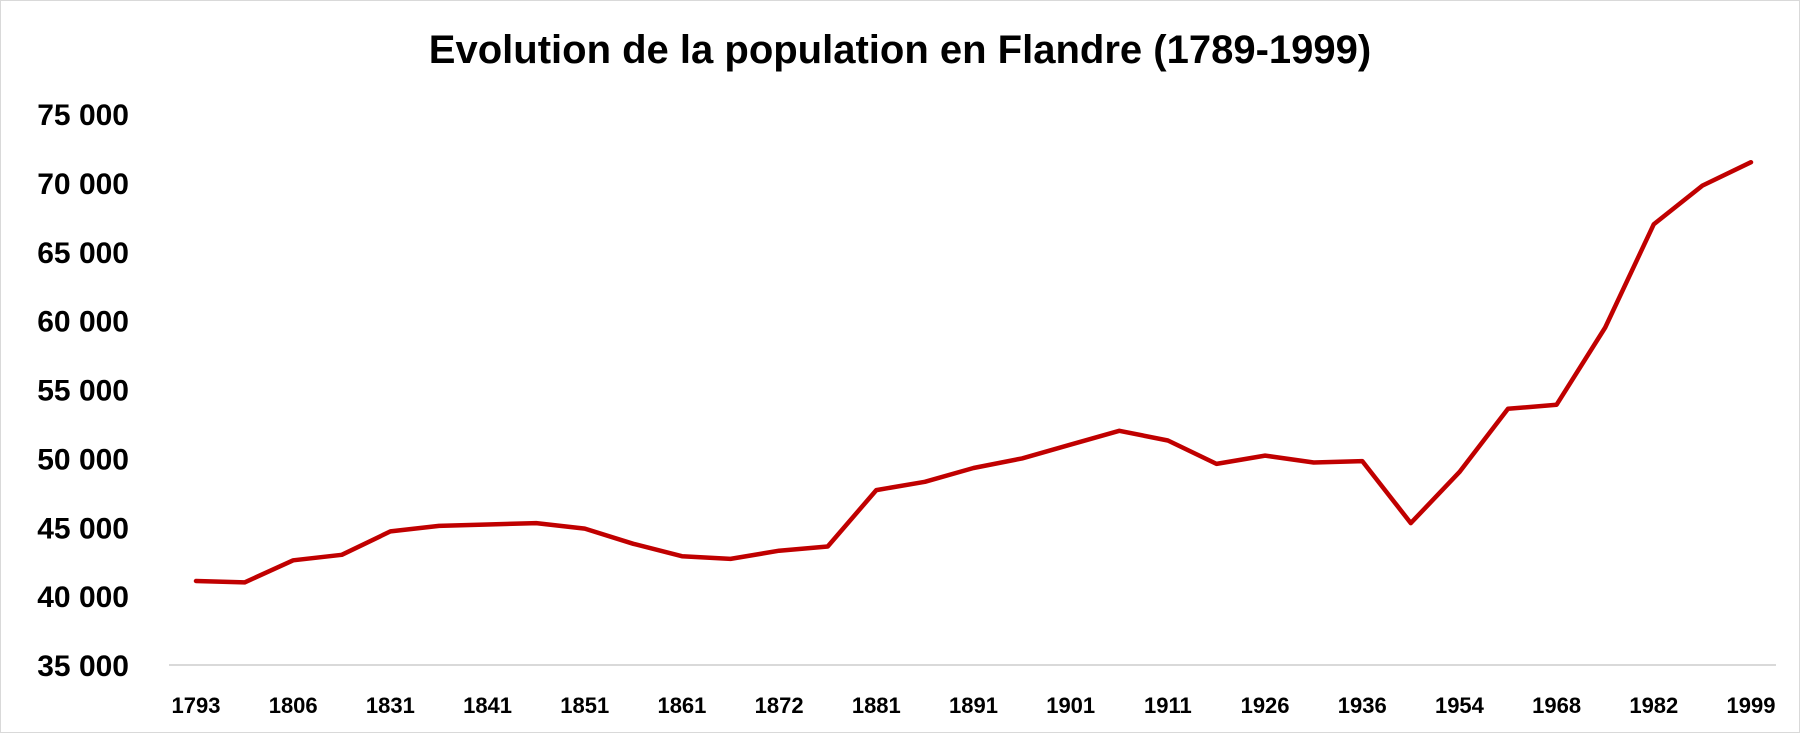 The height and width of the screenshot is (733, 1800). I want to click on x-tick-label: 1872, so click(779, 705).